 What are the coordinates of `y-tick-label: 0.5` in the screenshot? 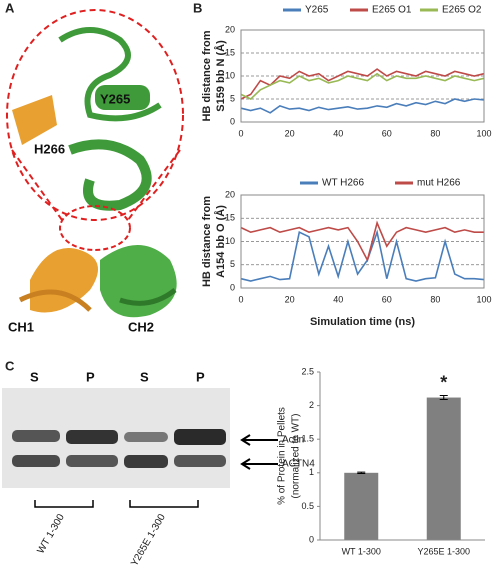 It's located at (307, 506).